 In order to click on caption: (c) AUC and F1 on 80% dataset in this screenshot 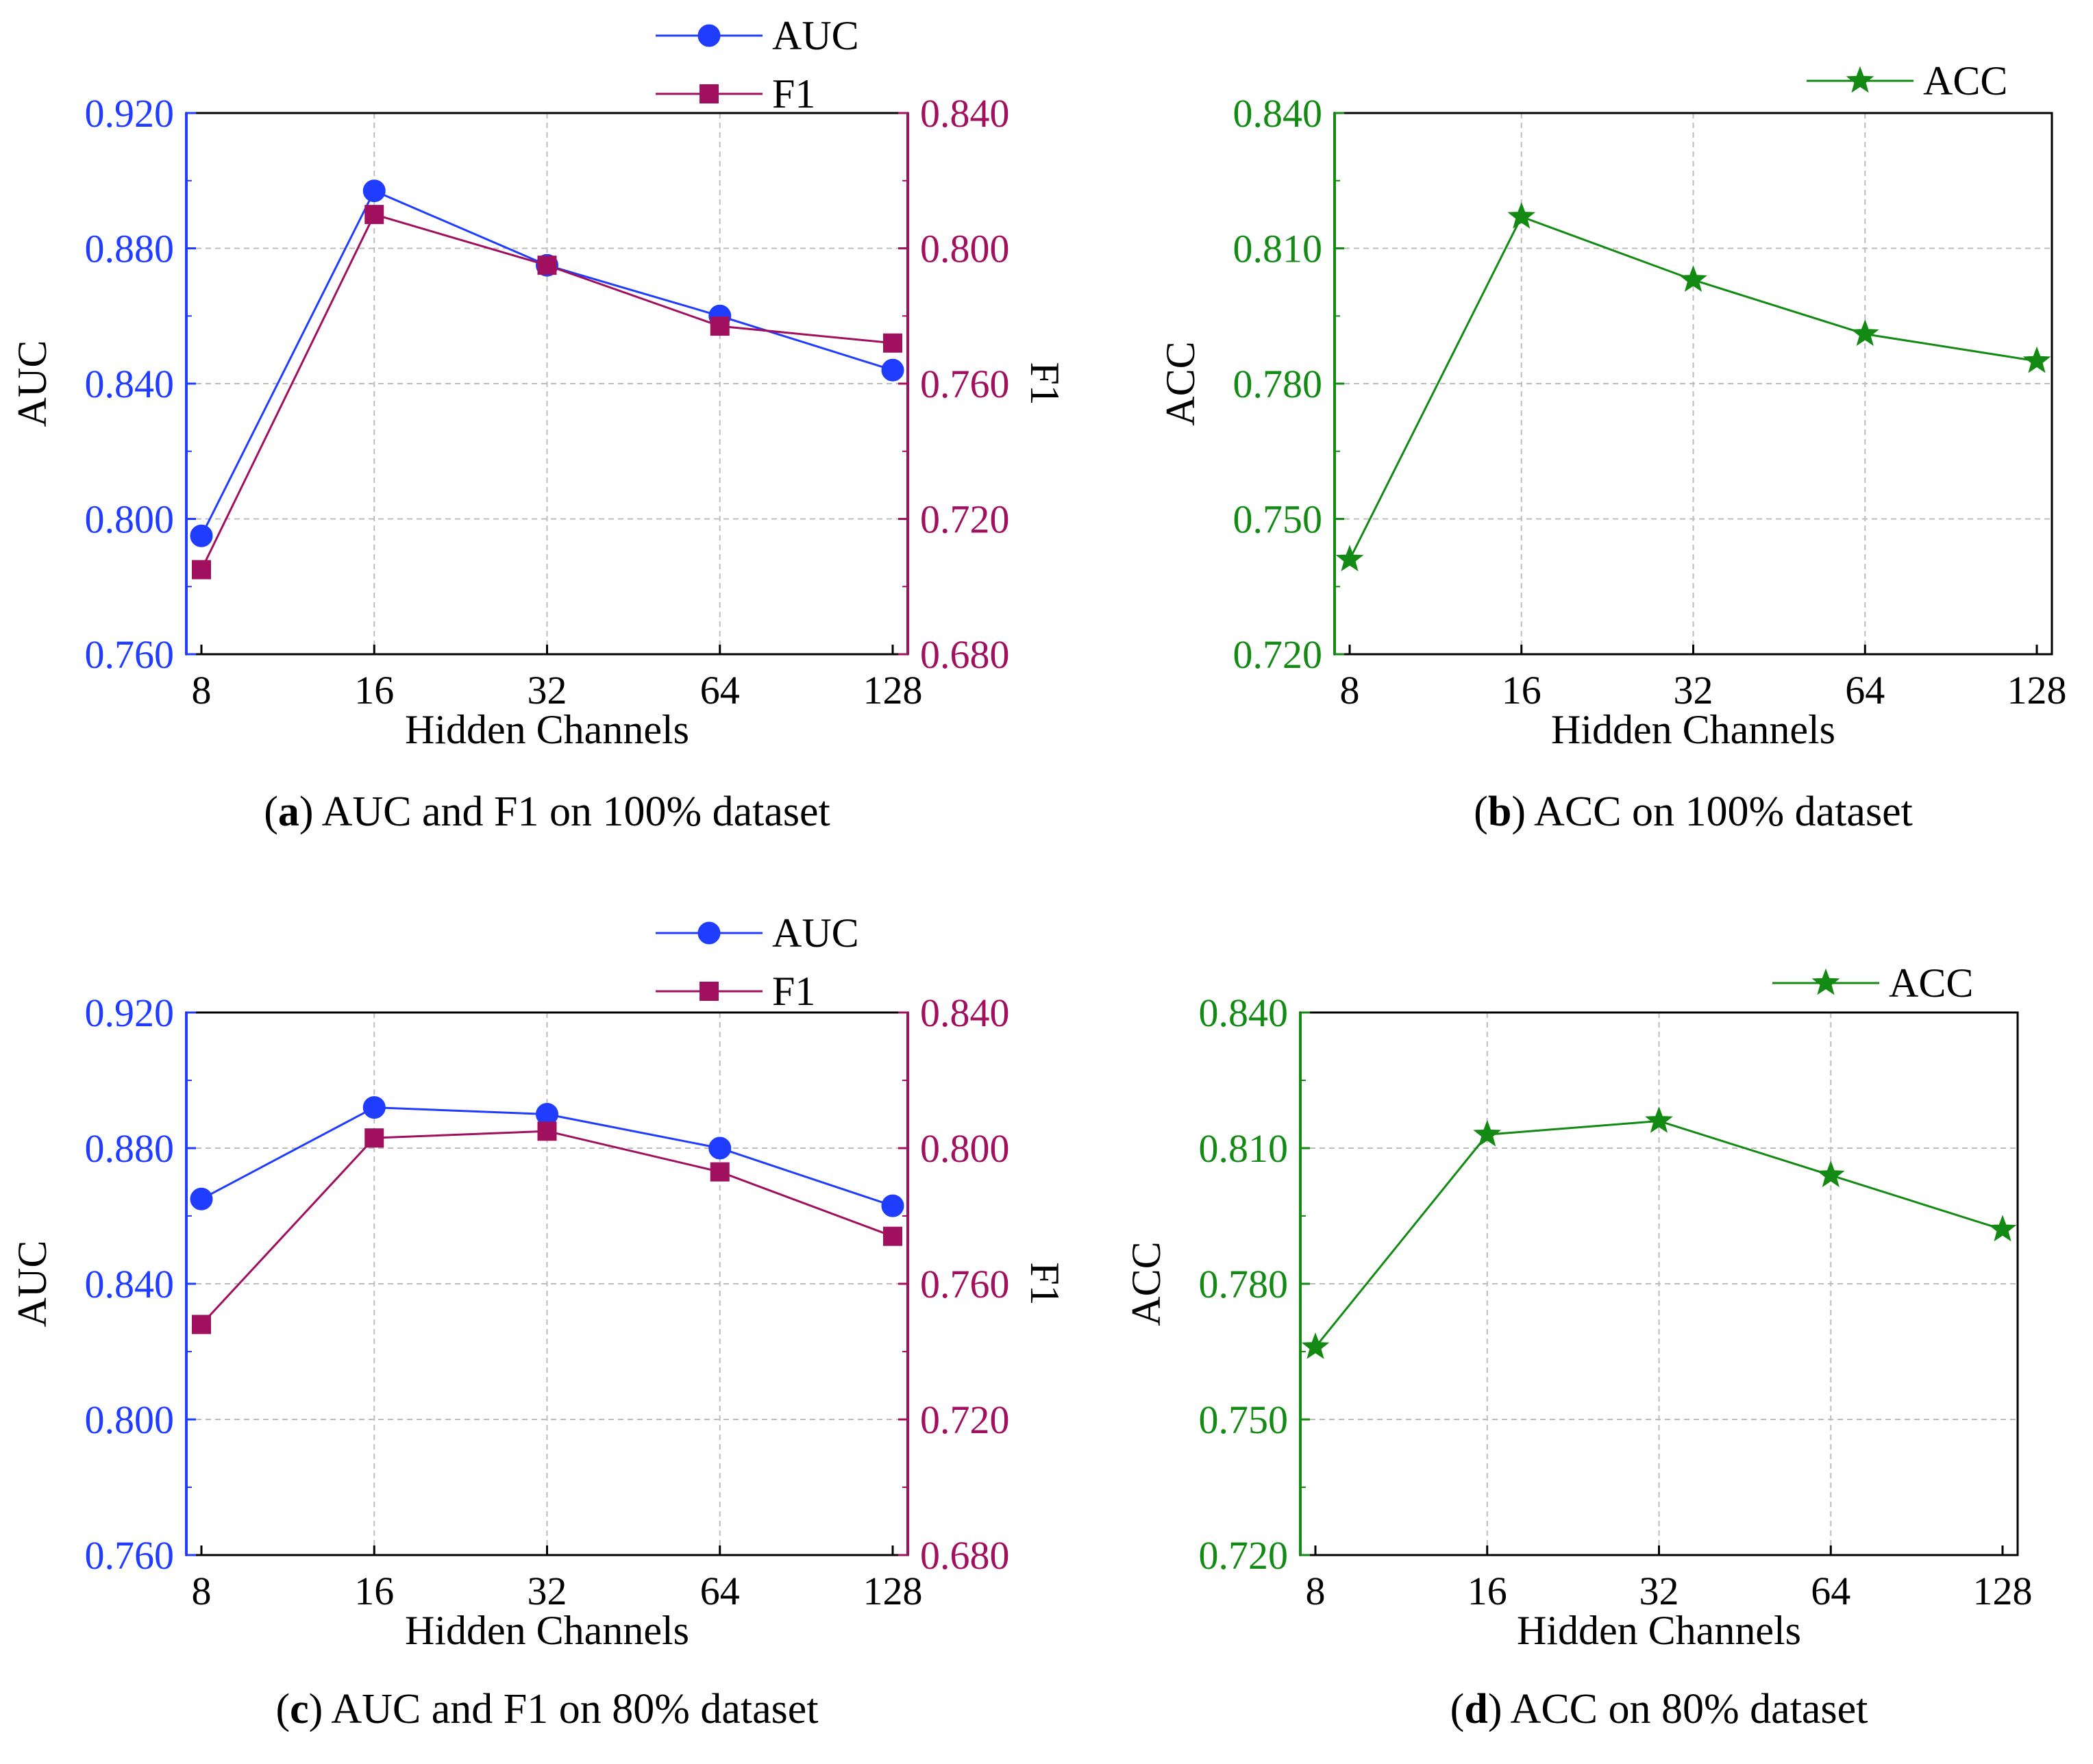, I will do `click(546, 1709)`.